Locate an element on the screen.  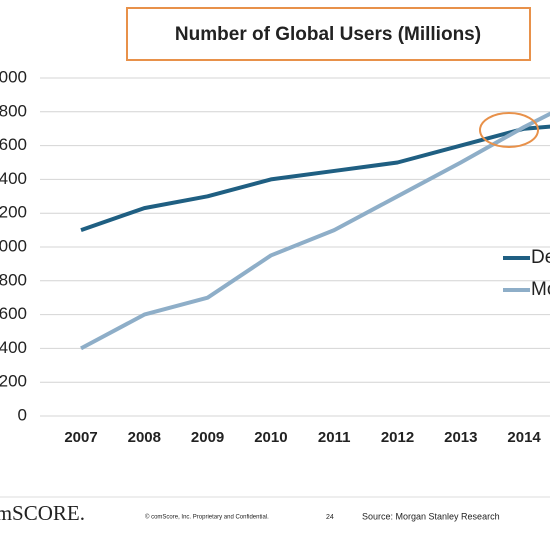
y-tick-label: 600 is located at coordinates (13, 313).